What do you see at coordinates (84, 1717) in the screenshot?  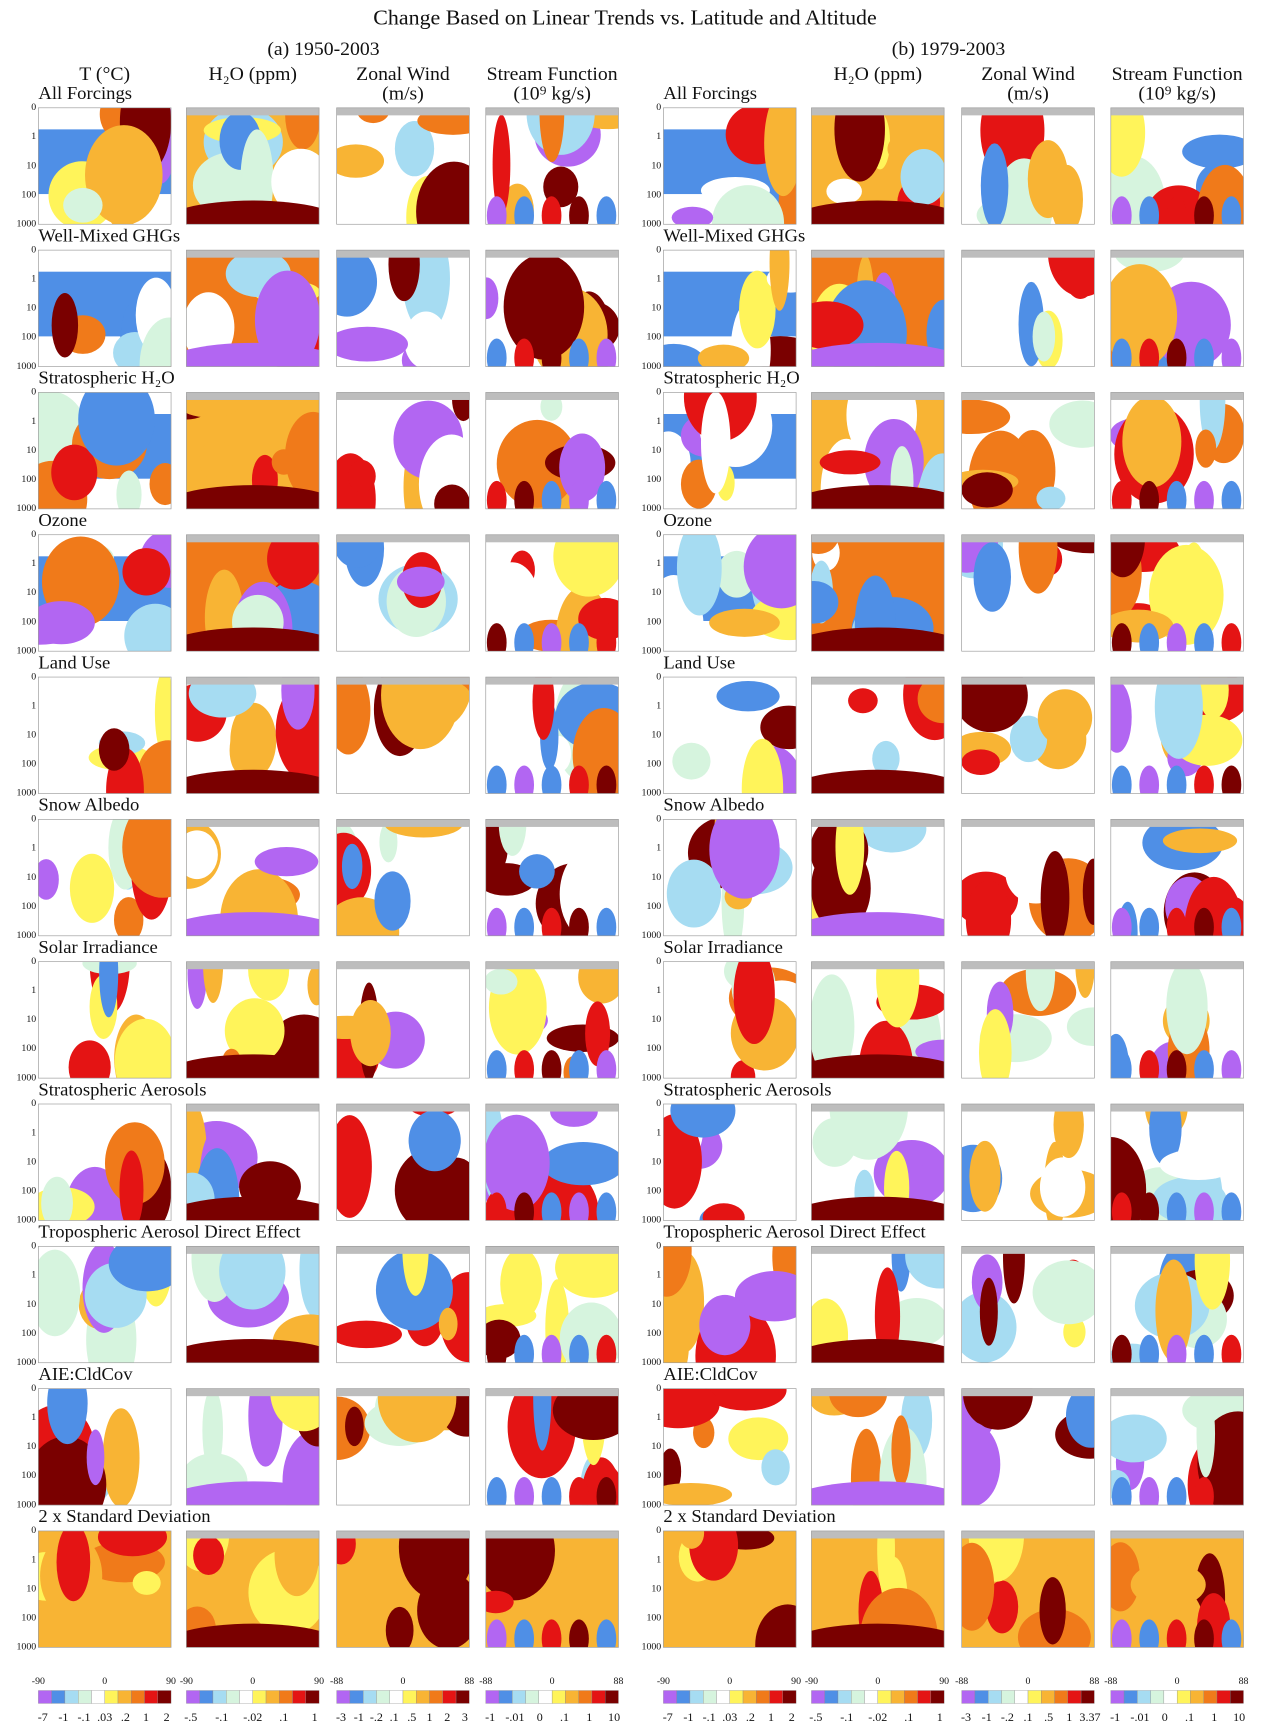 I see `colorbar-label: -.1` at bounding box center [84, 1717].